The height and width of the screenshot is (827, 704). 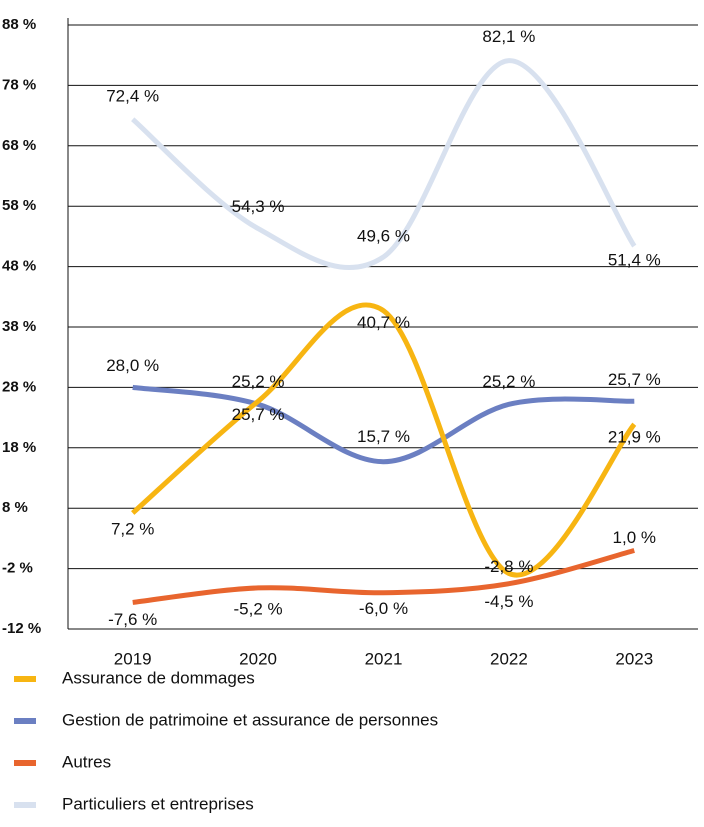 I want to click on x-tick-label: 2023, so click(x=634, y=658).